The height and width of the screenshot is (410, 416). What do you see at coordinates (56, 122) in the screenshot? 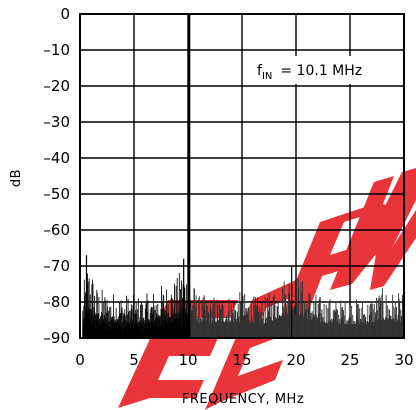
I see `y-tick-label: –30` at bounding box center [56, 122].